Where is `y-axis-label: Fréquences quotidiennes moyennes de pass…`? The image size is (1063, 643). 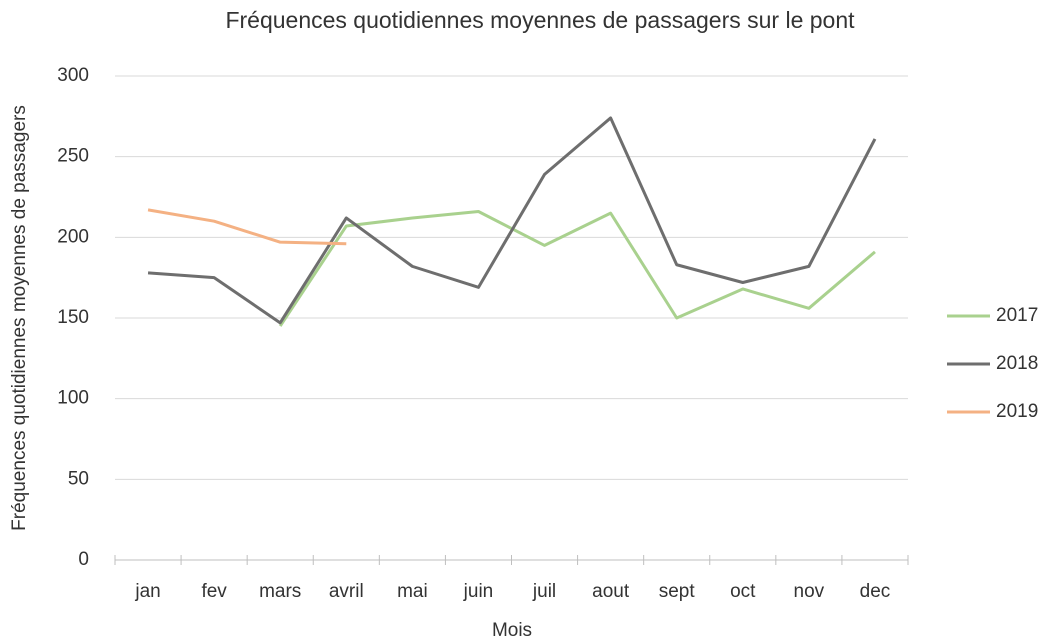
y-axis-label: Fréquences quotidiennes moyennes de pass… is located at coordinates (19, 318).